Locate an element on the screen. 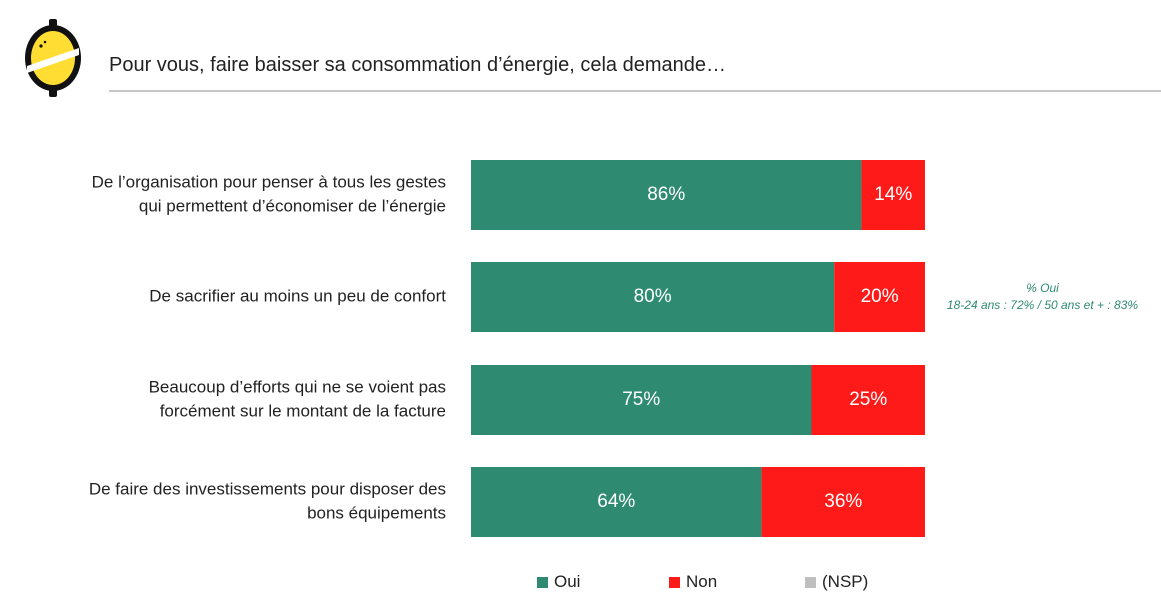  category-label-3-line-1: bons équipements is located at coordinates (376, 512).